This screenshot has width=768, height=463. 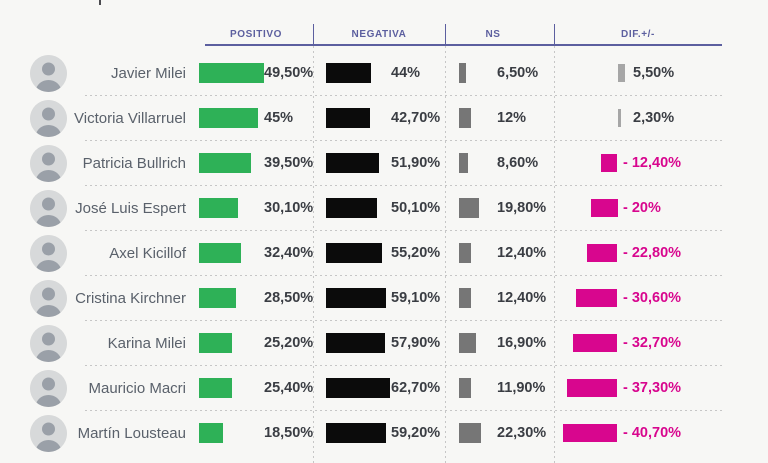 What do you see at coordinates (512, 118) in the screenshot?
I see `ns-value: 12%` at bounding box center [512, 118].